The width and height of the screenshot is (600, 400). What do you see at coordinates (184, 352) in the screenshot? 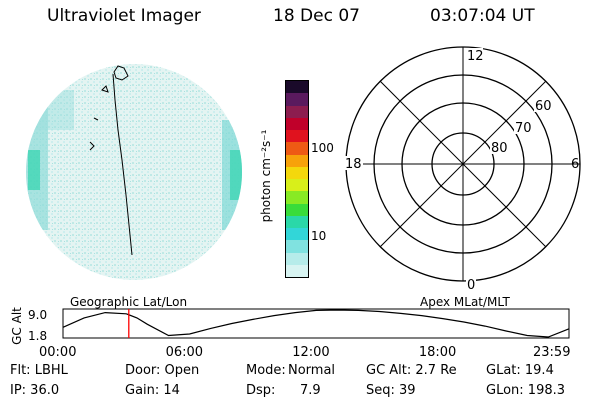
I see `time-tick-label: 06:00` at bounding box center [184, 352].